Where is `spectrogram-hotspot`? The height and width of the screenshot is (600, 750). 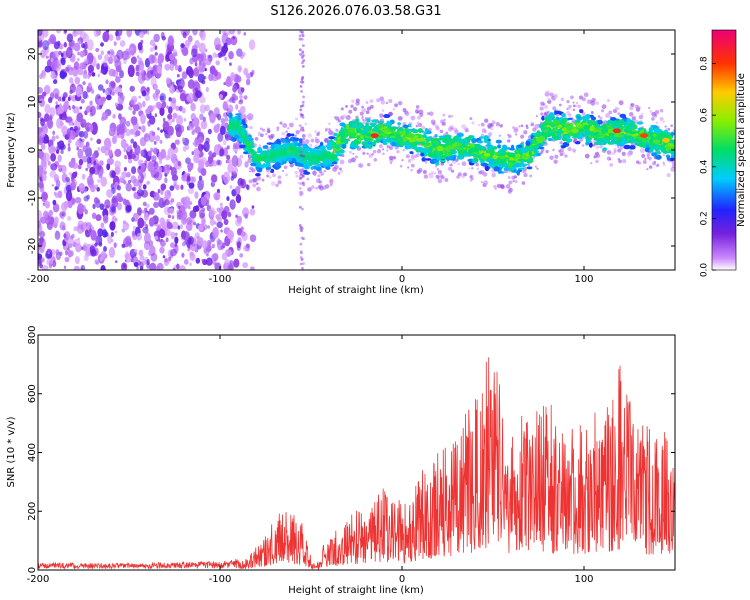
spectrogram-hotspot is located at coordinates (351, 131).